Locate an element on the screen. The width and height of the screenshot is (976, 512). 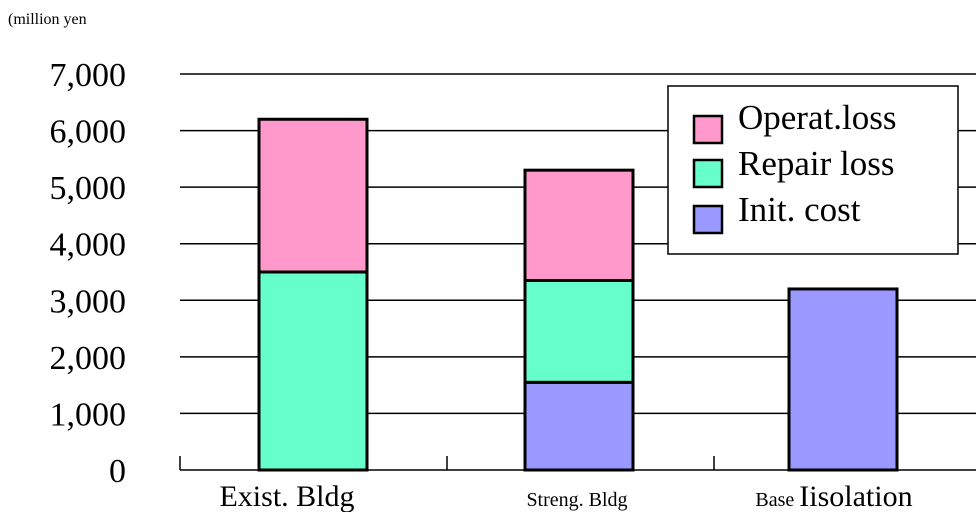
legend: Operat.loss Repair loss Init. cost is located at coordinates (813, 170).